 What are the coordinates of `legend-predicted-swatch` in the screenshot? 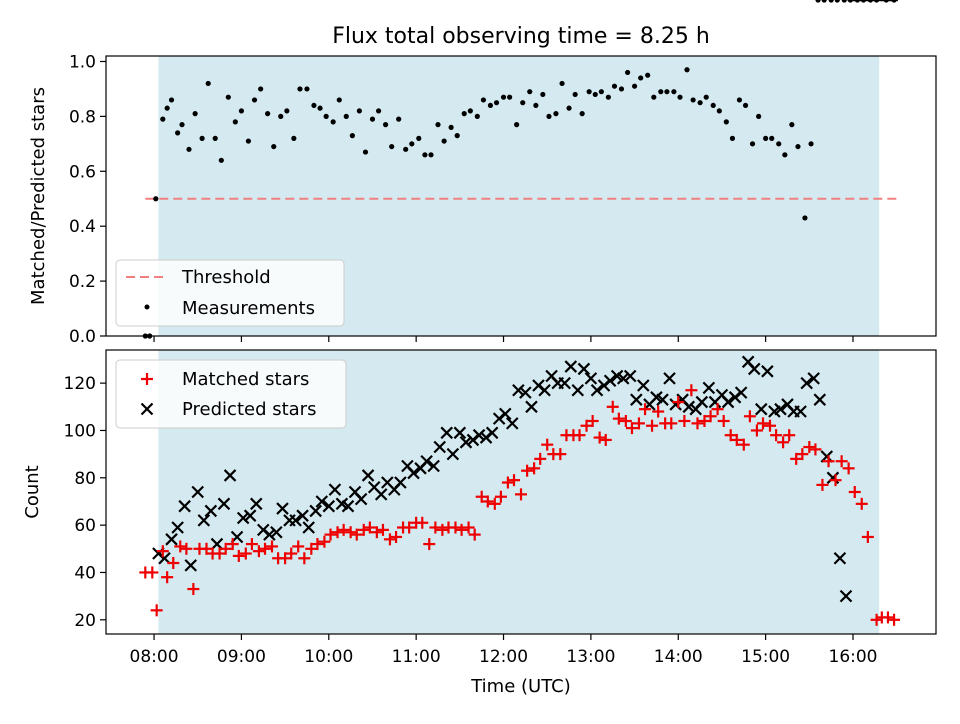 It's located at (147, 409).